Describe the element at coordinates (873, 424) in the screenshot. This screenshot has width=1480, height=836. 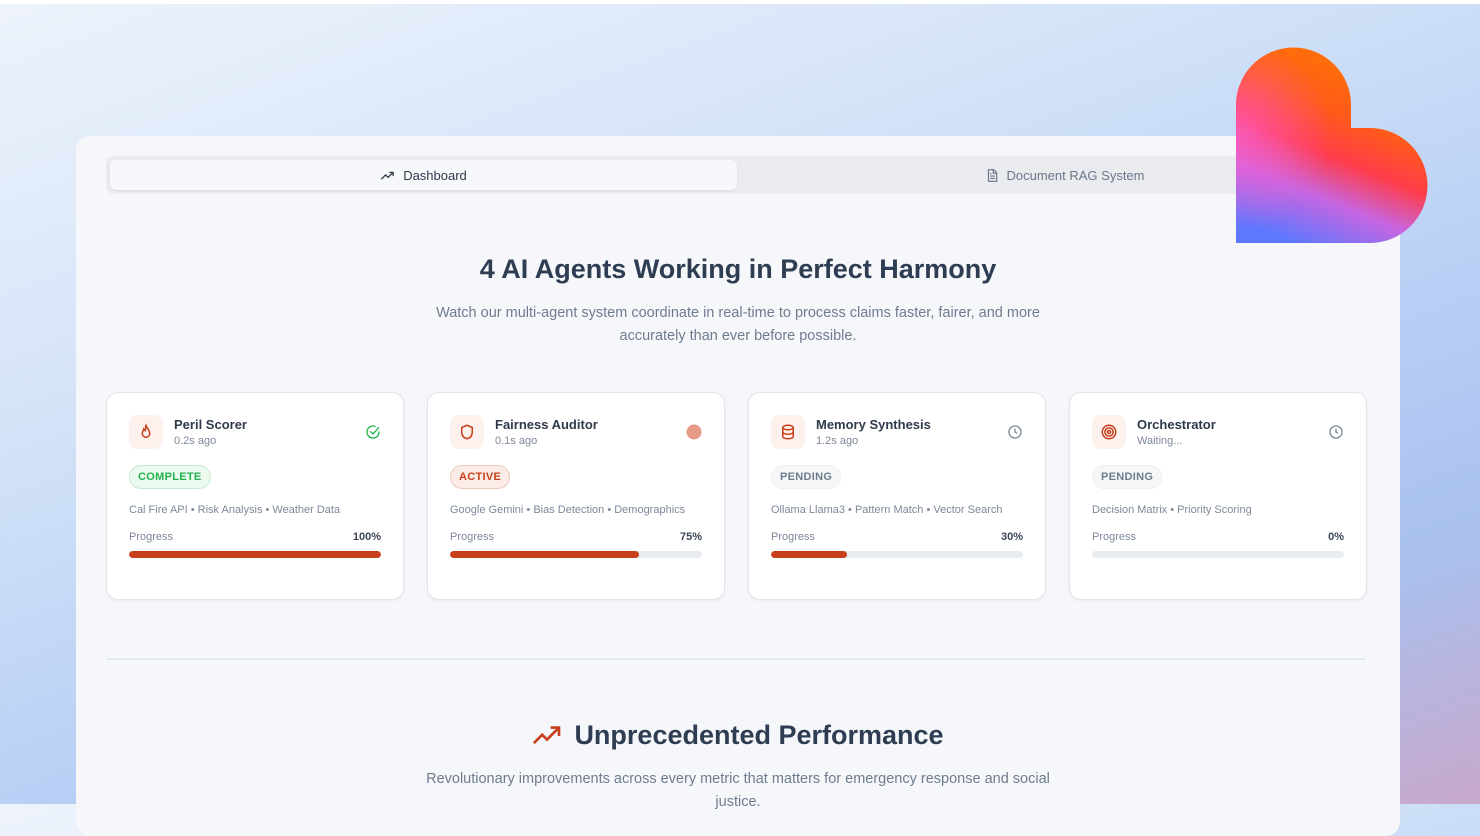
I see `agent-name: Memory Synthesis` at that location.